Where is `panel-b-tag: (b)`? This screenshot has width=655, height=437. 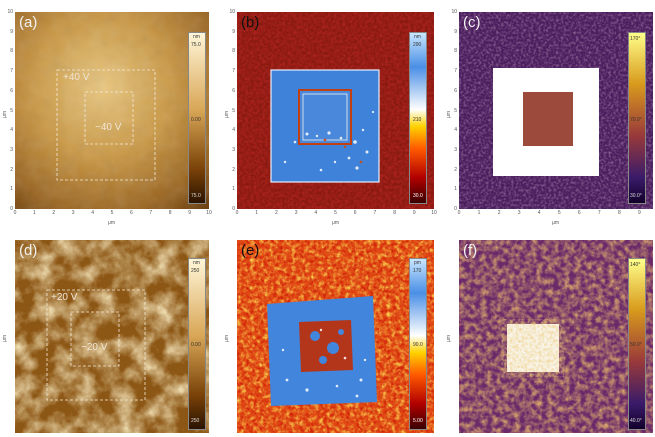
panel-b-tag: (b) is located at coordinates (250, 22).